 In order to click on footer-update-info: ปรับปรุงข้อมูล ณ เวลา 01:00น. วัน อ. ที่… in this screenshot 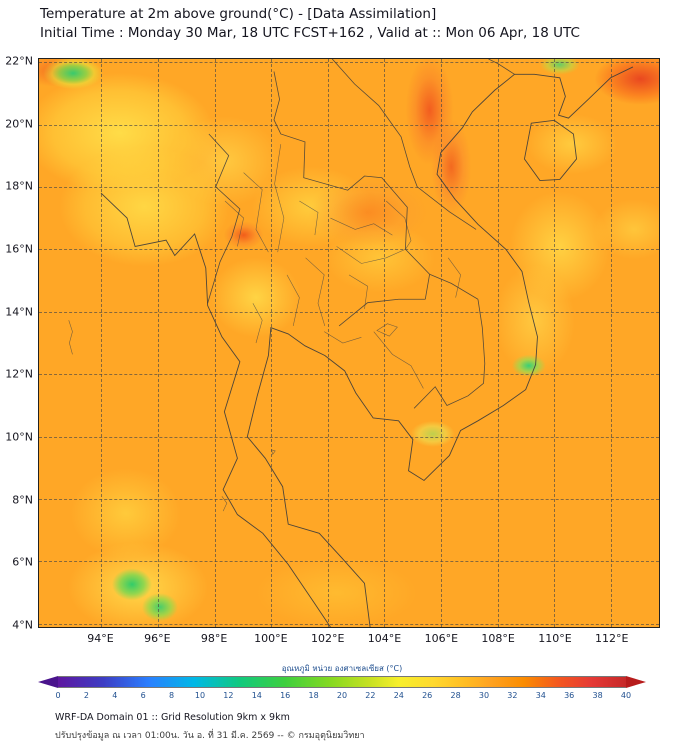, I will do `click(210, 736)`.